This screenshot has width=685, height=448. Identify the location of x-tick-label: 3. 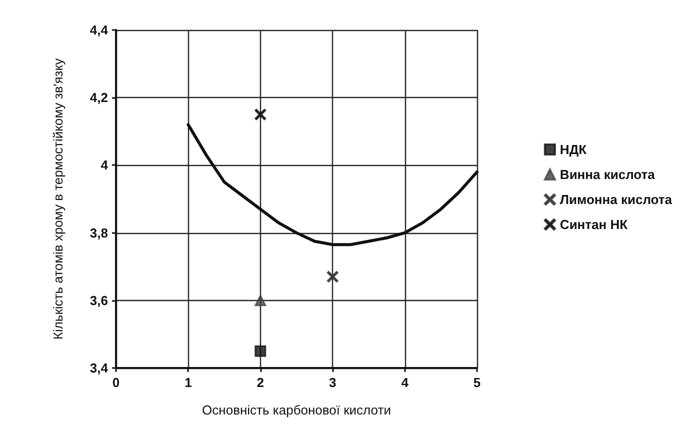
(332, 382).